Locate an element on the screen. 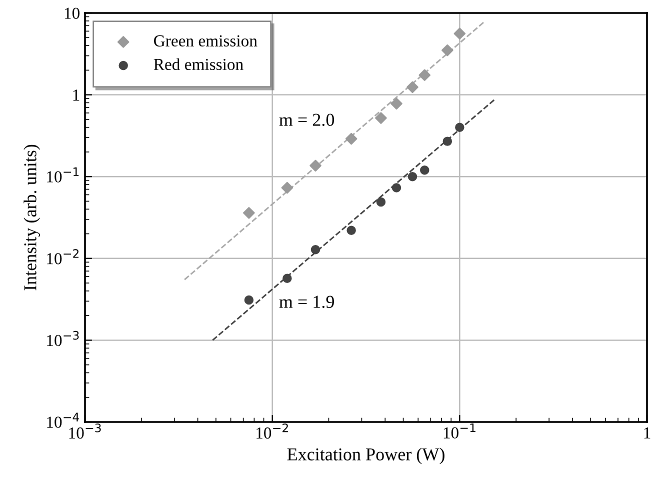  y-tick-label: 10$^{−1}$ is located at coordinates (63, 174).